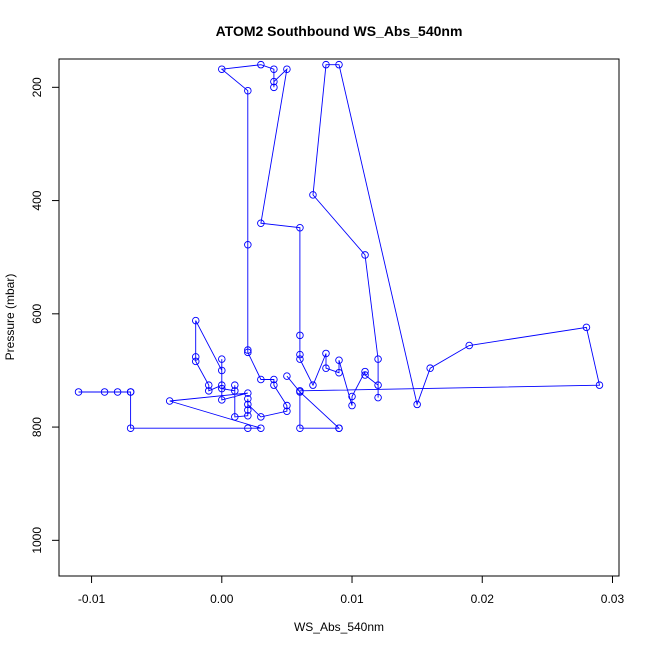 This screenshot has height=650, width=650. Describe the element at coordinates (92, 599) in the screenshot. I see `x-tick-label: -0.01` at that location.